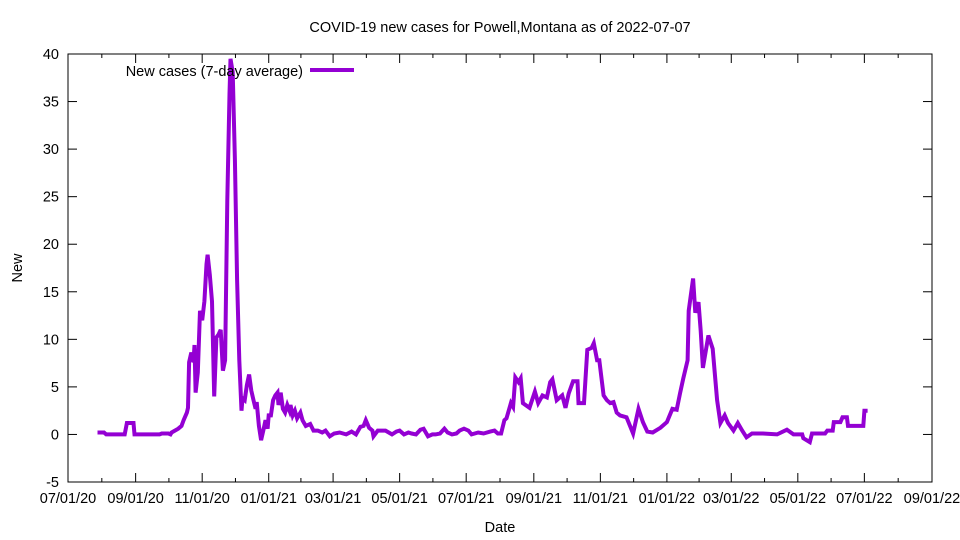 The height and width of the screenshot is (540, 960). Describe the element at coordinates (932, 499) in the screenshot. I see `x-tick-label: 09/01/22` at that location.